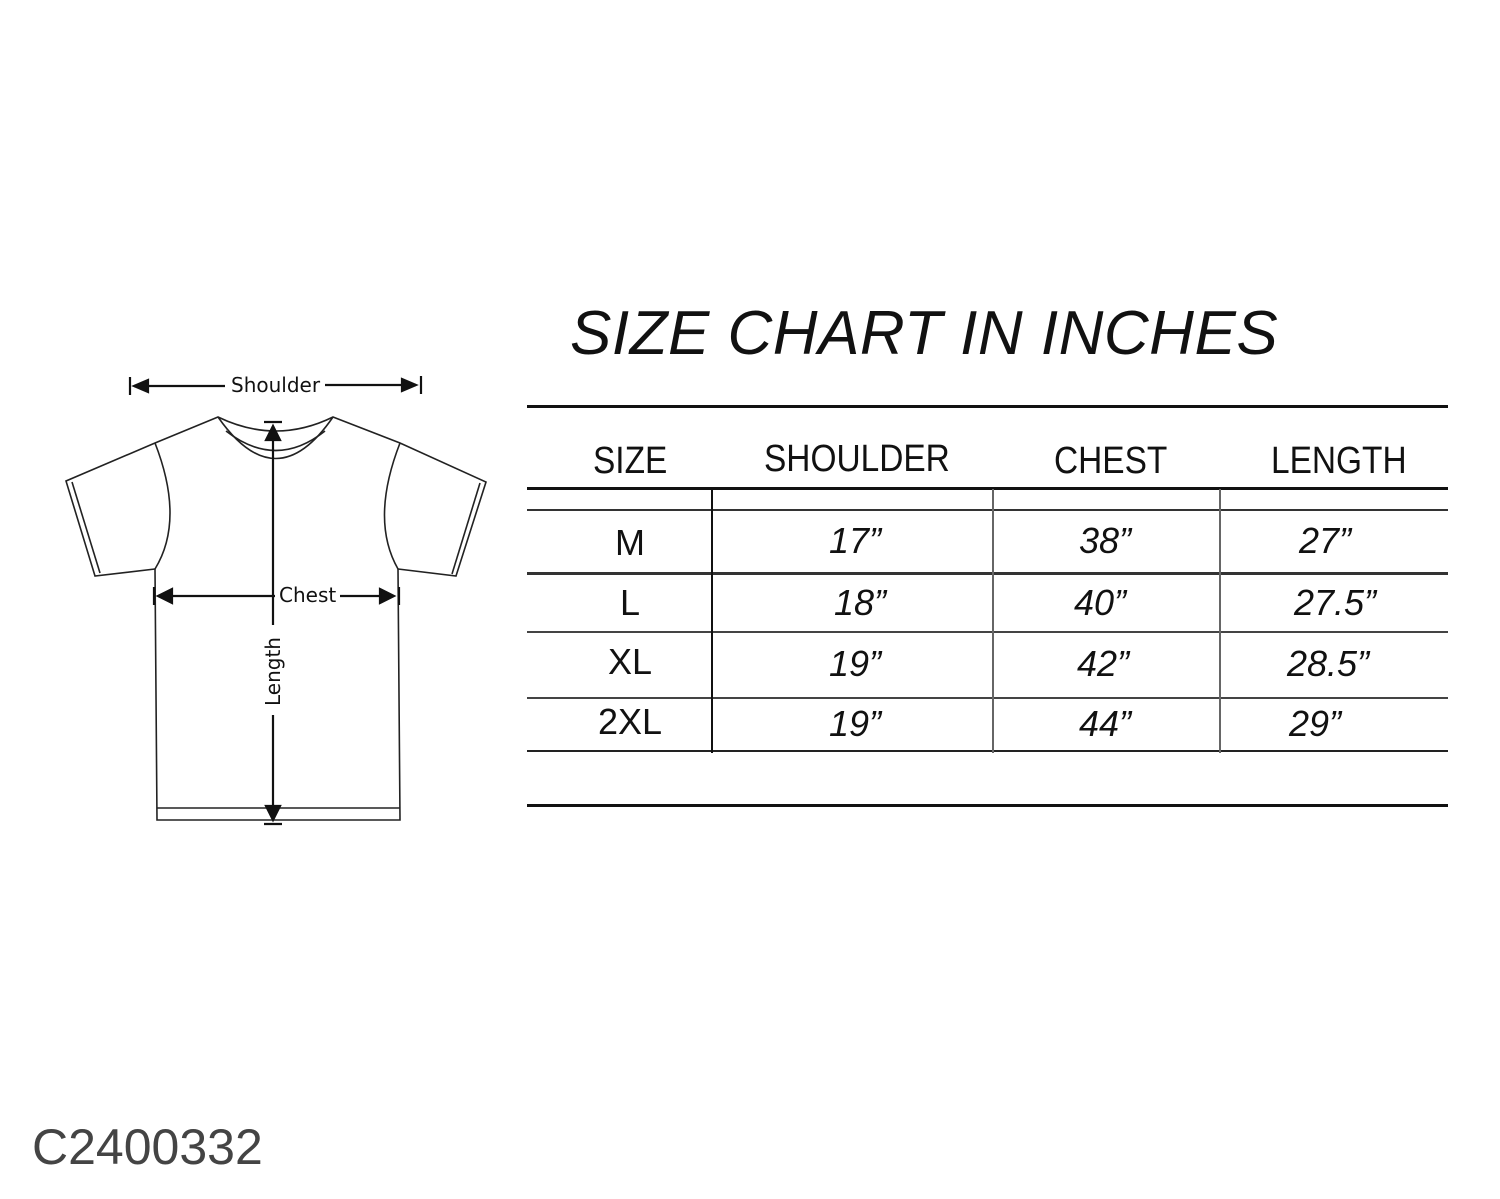  I want to click on chest-cell: 42”, so click(1103, 663).